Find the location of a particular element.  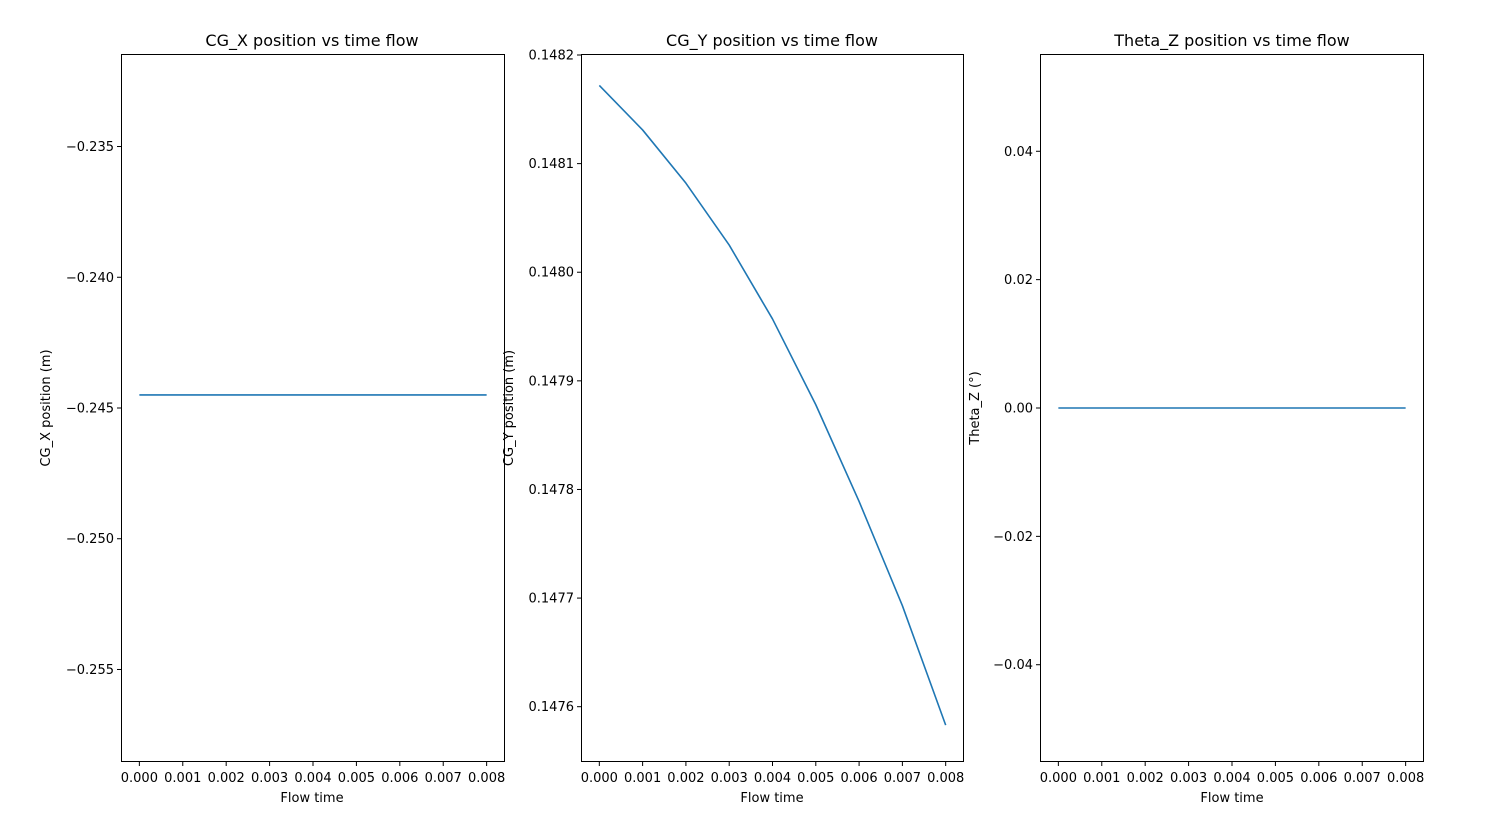

y-tick-label: −0.02 is located at coordinates (1013, 537).